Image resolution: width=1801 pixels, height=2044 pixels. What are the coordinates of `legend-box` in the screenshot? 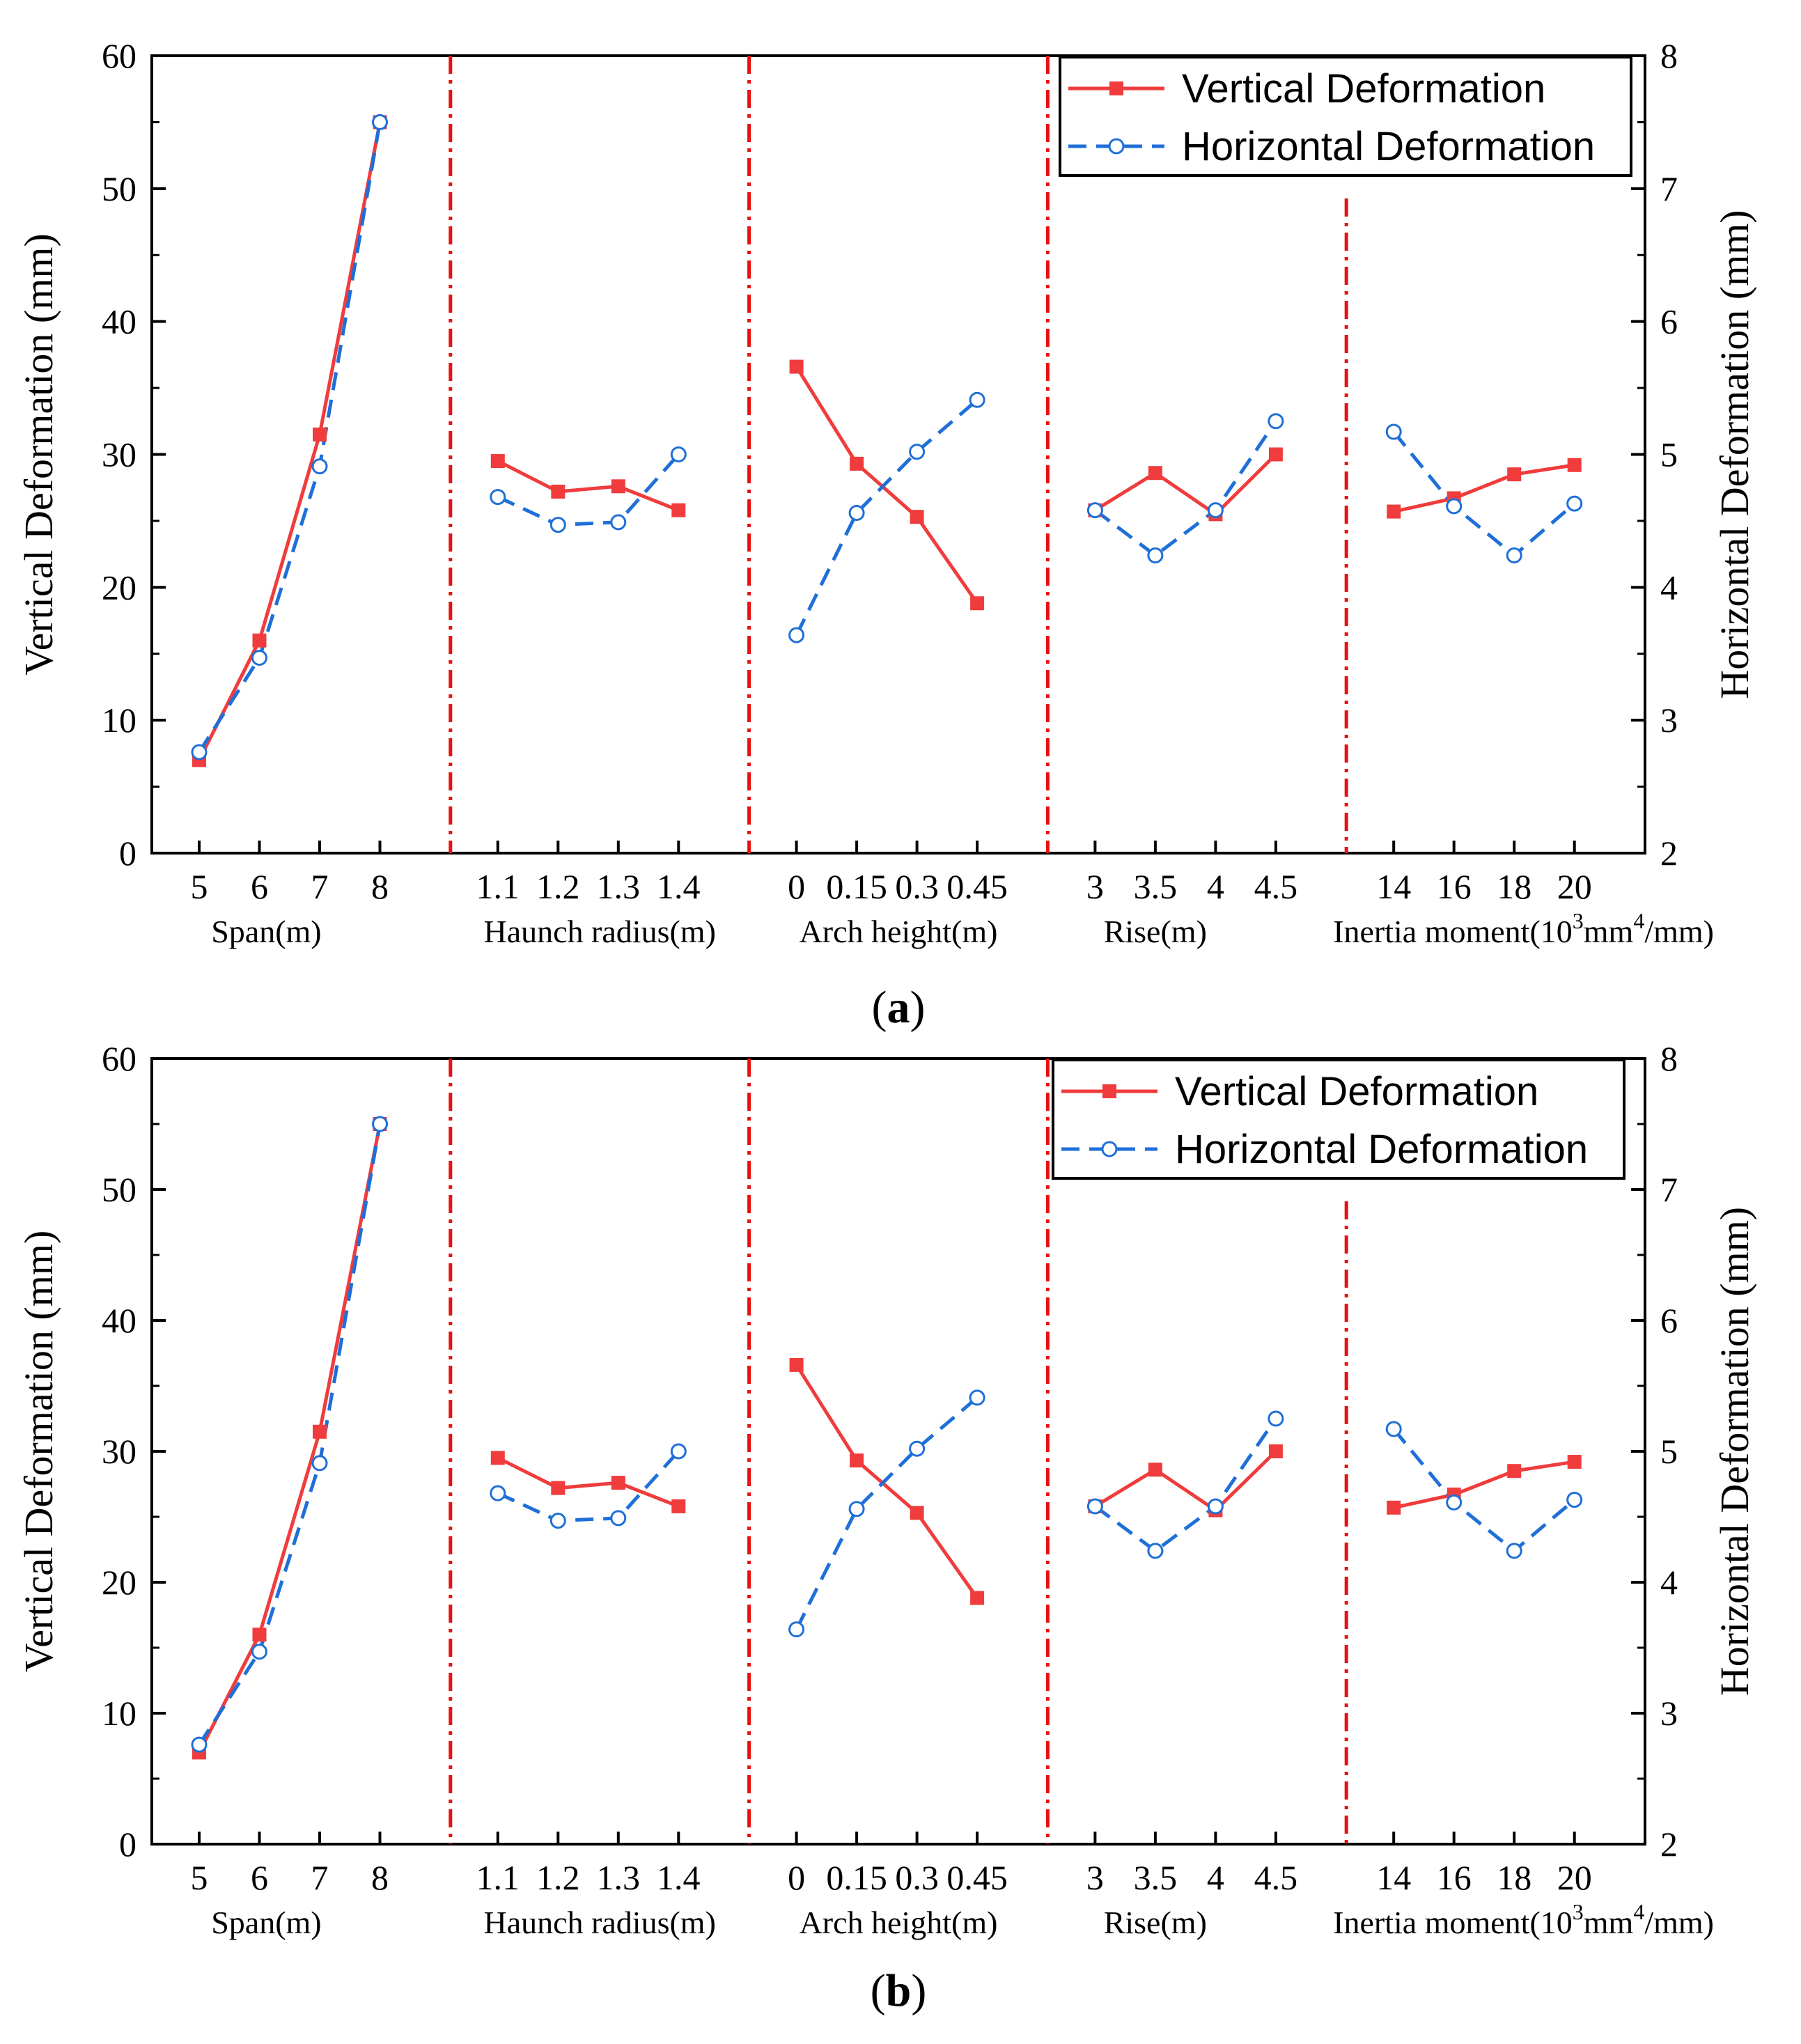 It's located at (1338, 1119).